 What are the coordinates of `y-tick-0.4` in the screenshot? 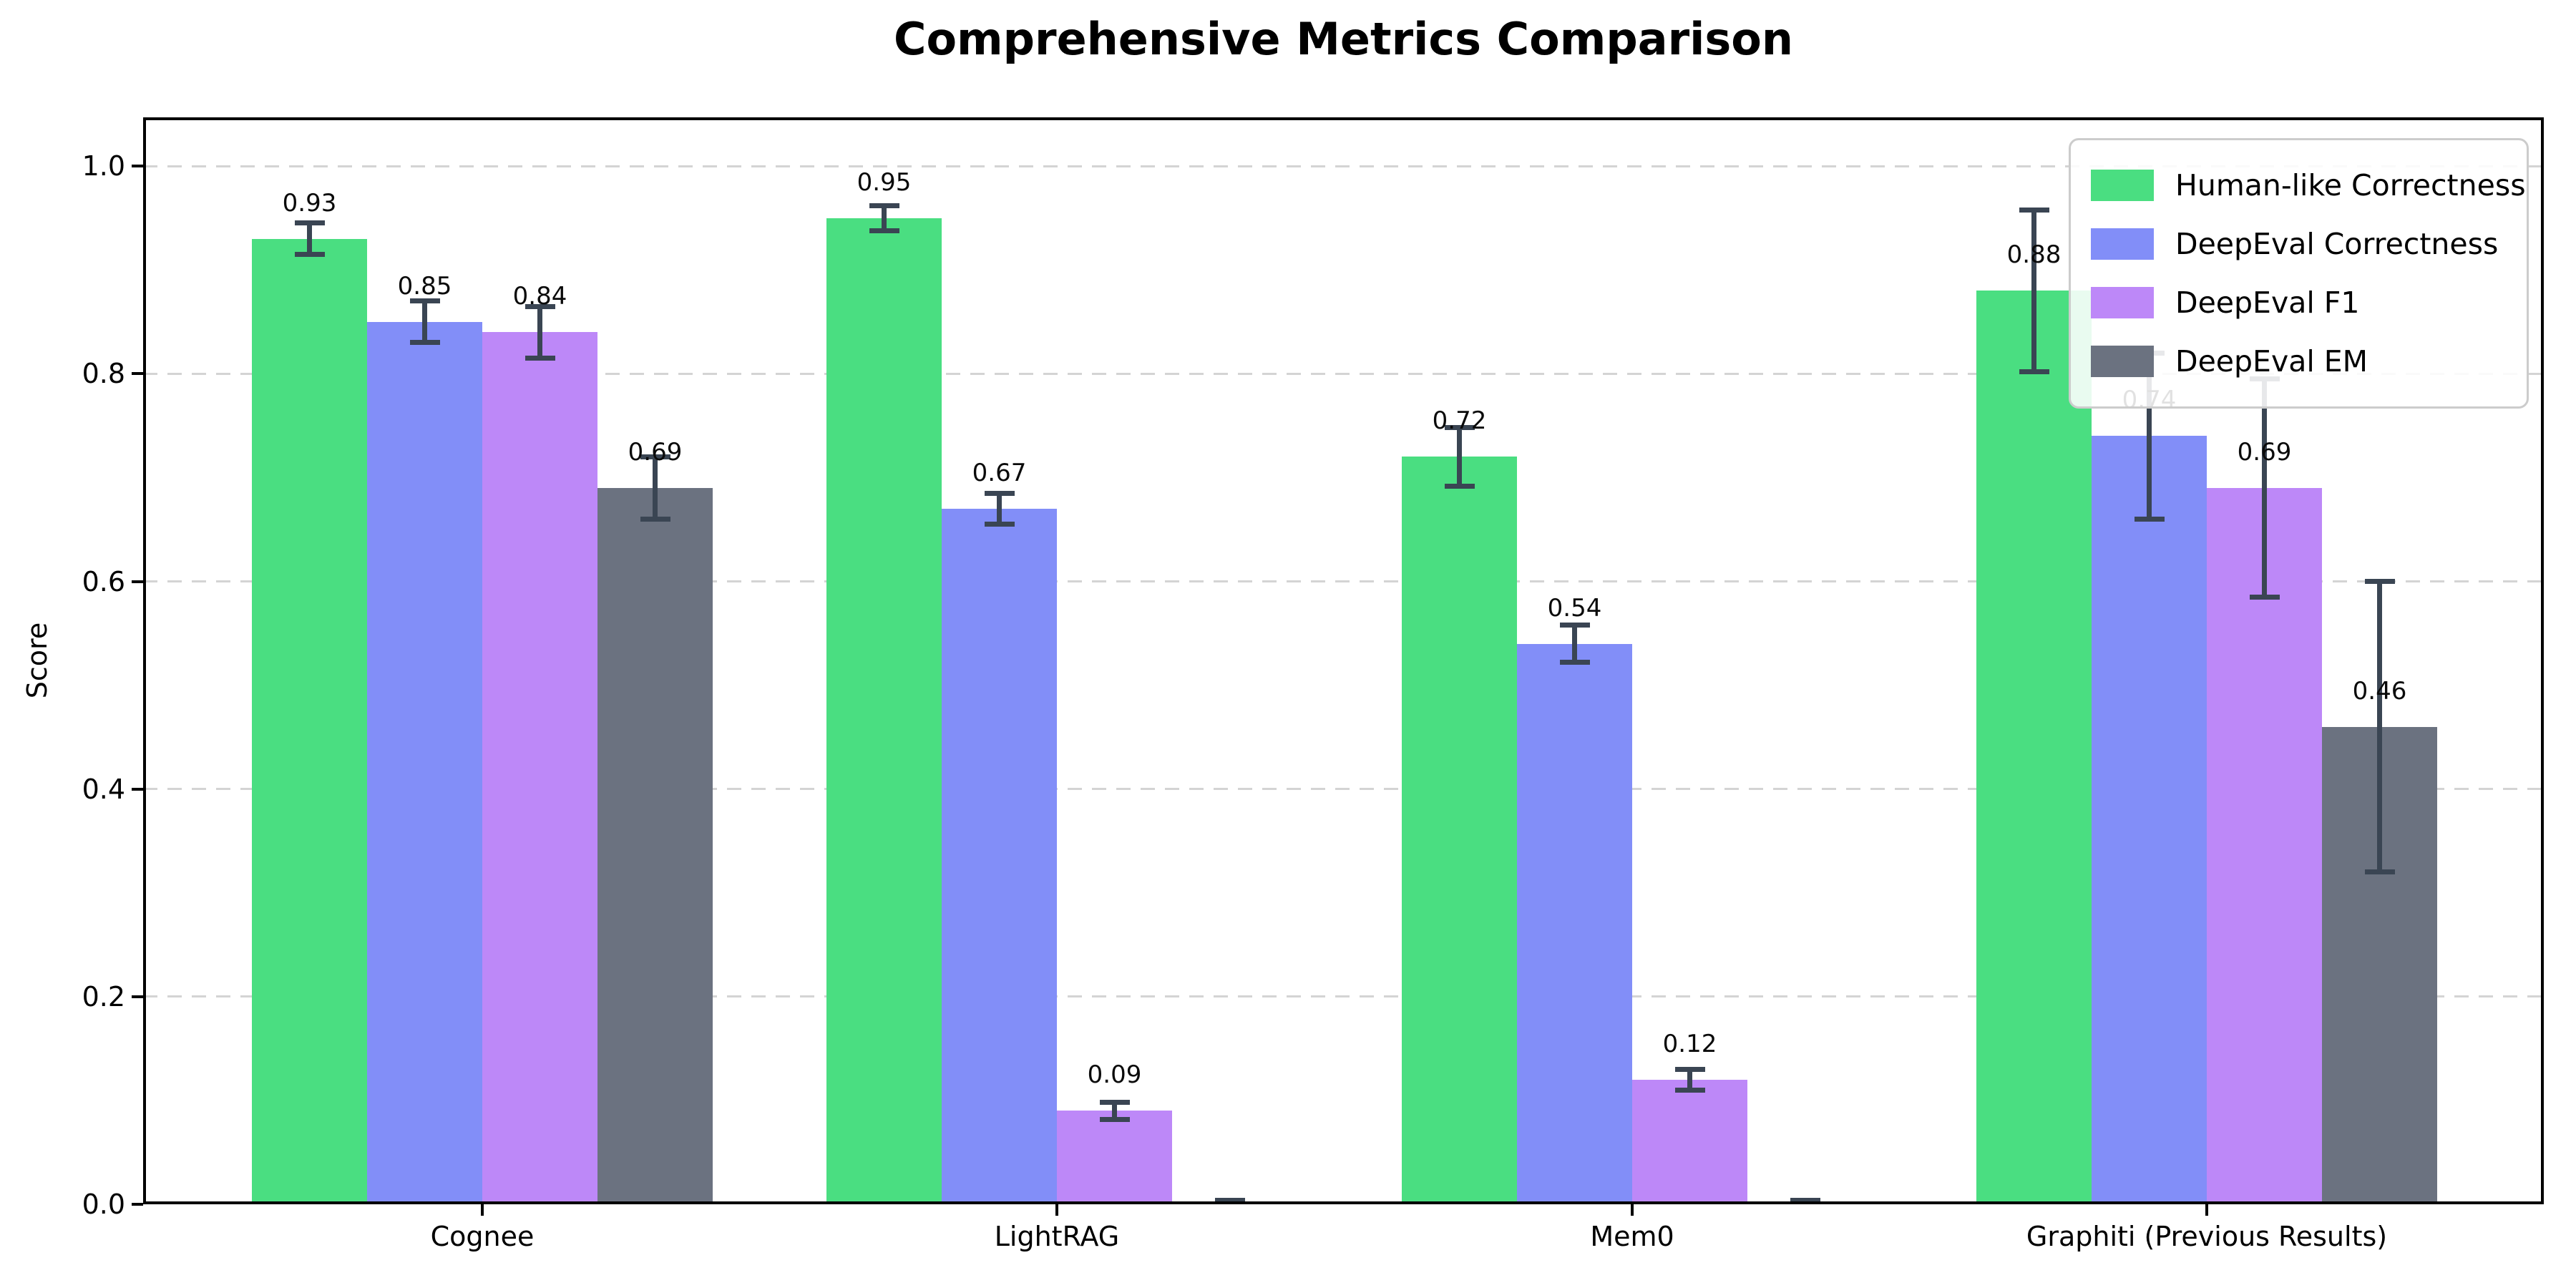 It's located at (137, 789).